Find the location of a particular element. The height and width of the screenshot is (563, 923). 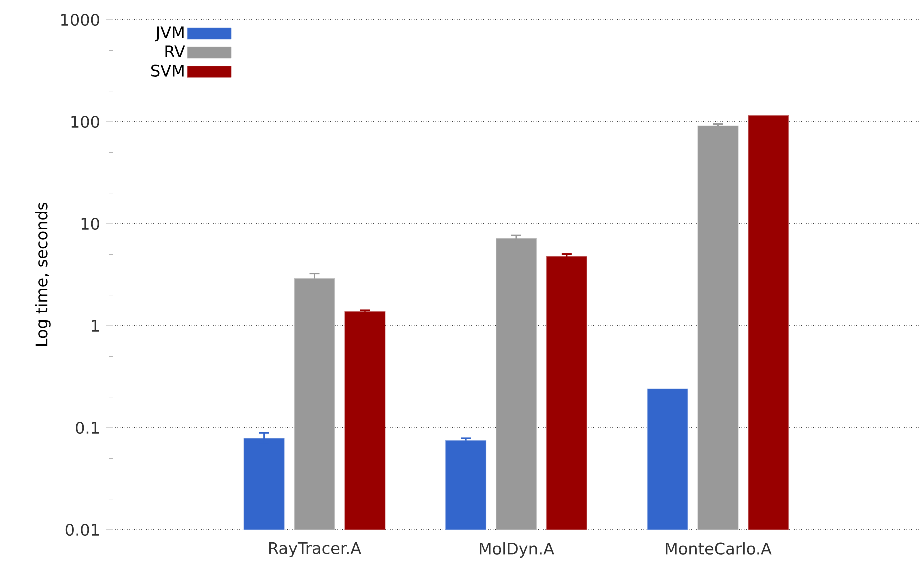

legend-label: RV is located at coordinates (176, 52).